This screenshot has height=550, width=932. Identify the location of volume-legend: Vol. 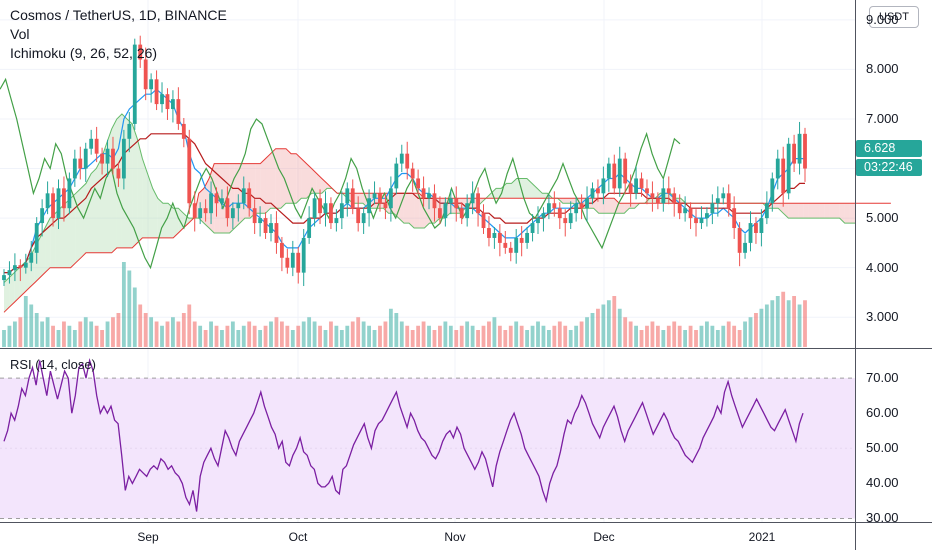
(20, 34).